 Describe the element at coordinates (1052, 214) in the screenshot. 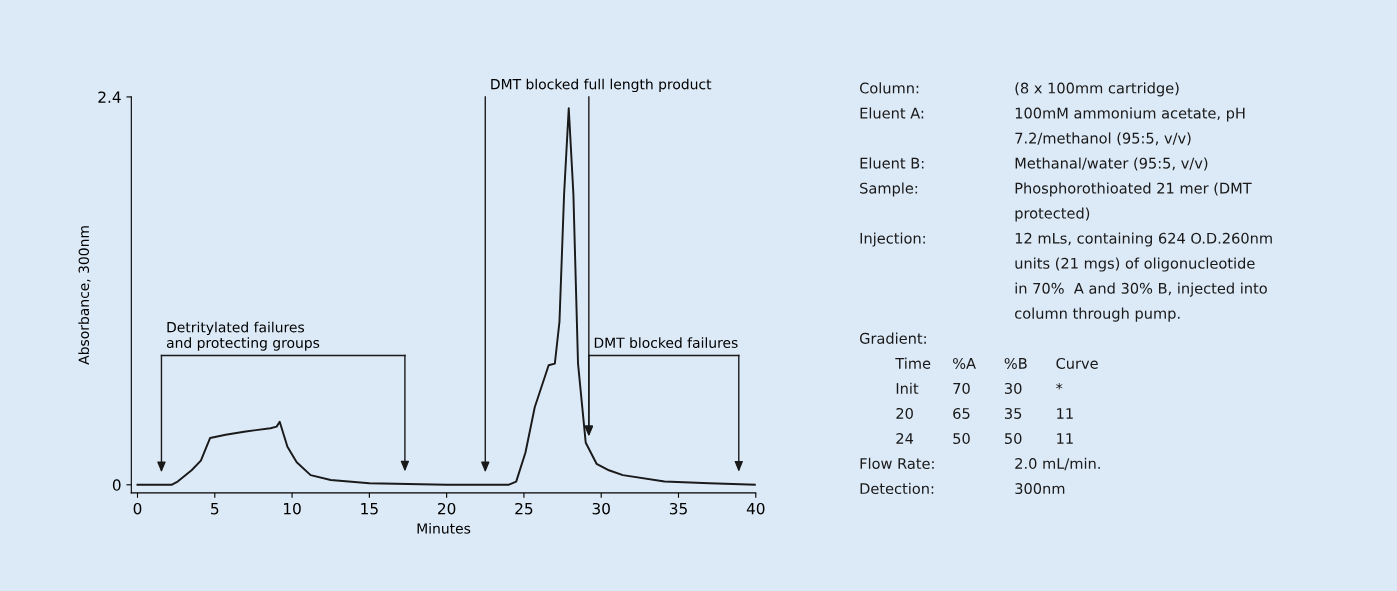

I see `text: protected)` at that location.